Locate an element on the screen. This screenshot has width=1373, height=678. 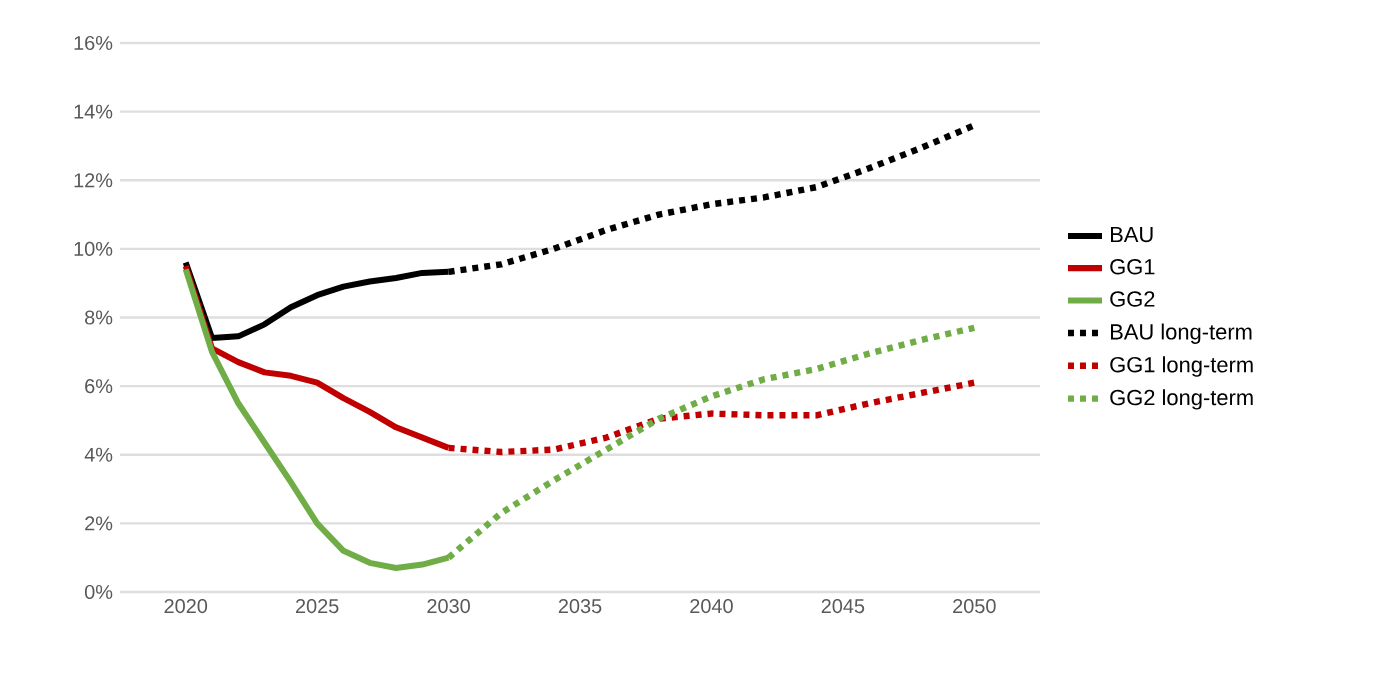
legend-label: GG1 long-term is located at coordinates (1181, 366).